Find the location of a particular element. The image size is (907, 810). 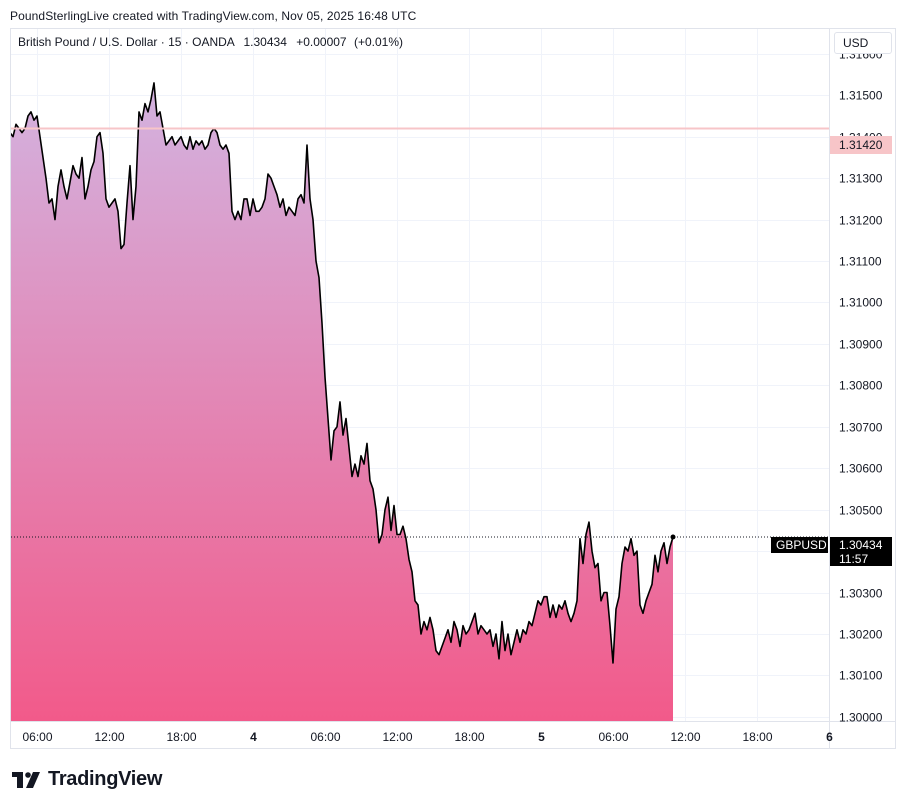

tradingview-logo: TradingView is located at coordinates (87, 779).